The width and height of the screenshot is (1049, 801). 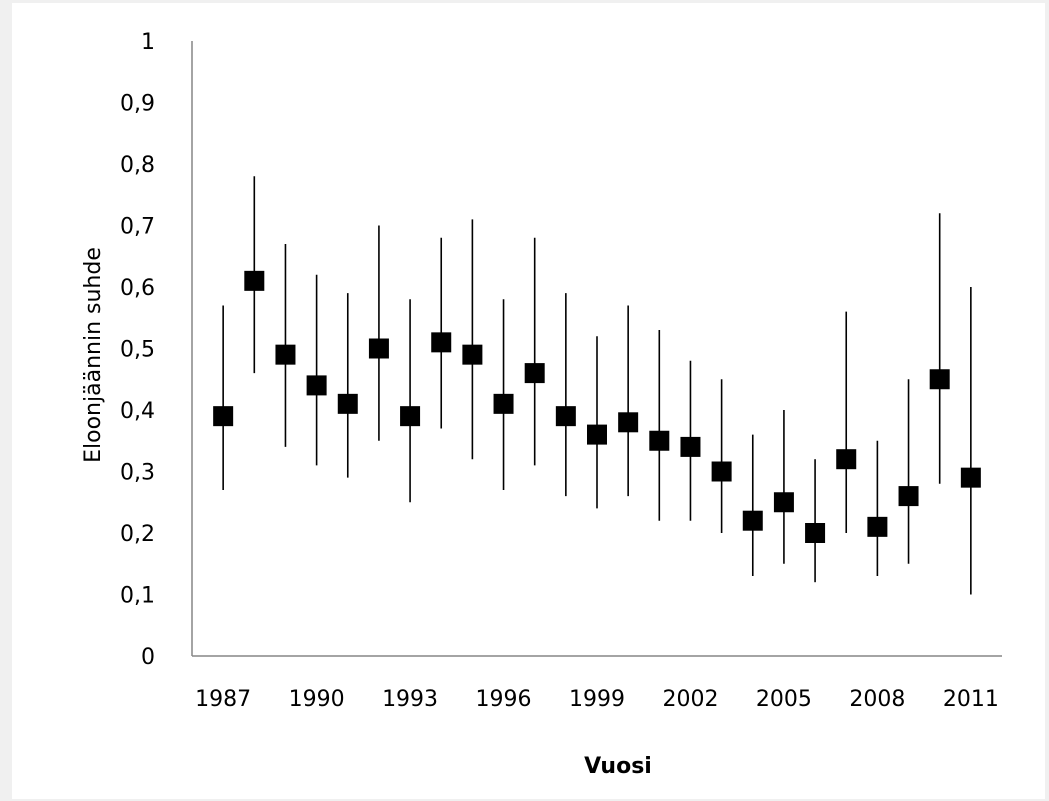 I want to click on y-tick-label: 0,5, so click(x=137, y=350).